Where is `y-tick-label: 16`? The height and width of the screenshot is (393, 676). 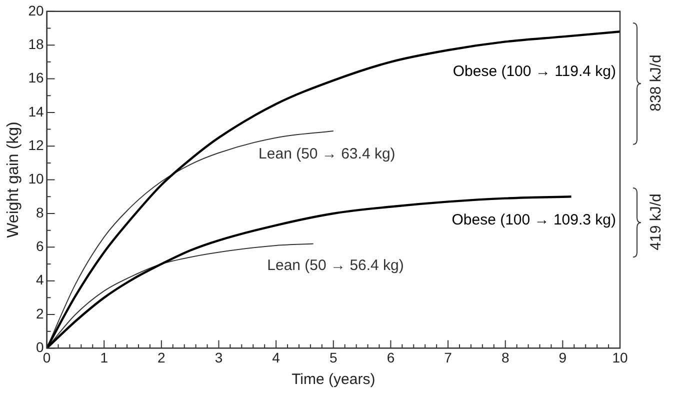
y-tick-label: 16 is located at coordinates (36, 78).